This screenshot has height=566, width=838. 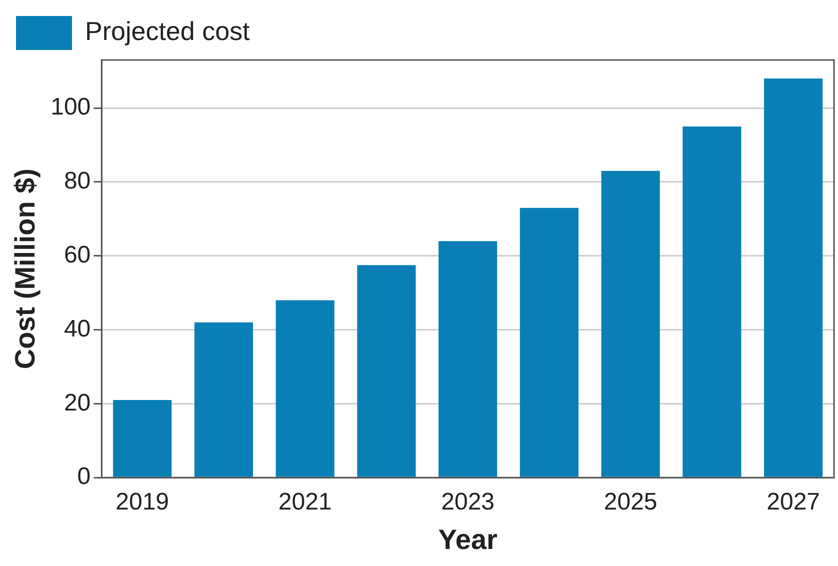 What do you see at coordinates (70, 107) in the screenshot?
I see `y-tick-label: 100` at bounding box center [70, 107].